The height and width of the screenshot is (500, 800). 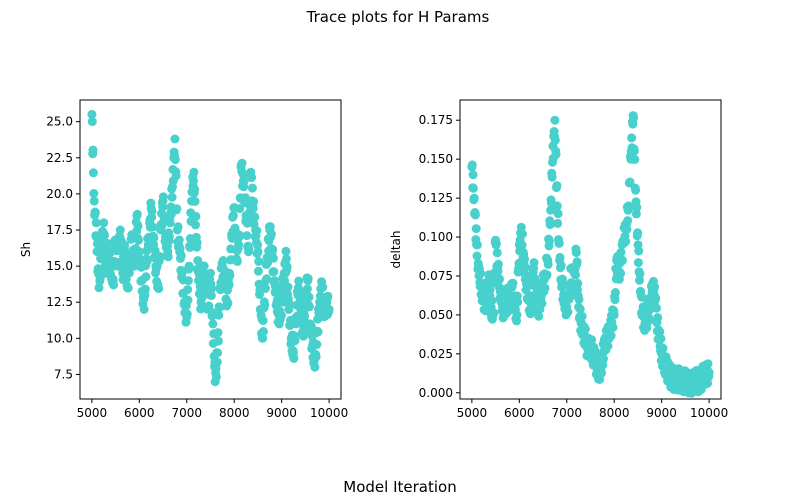 I want to click on sh-y-tick-label: 12.5, so click(x=59, y=302).